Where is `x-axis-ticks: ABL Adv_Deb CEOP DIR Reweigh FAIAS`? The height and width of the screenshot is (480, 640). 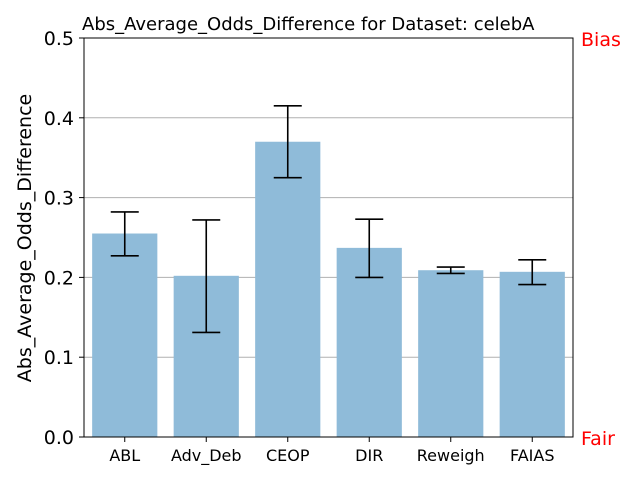 x-axis-ticks: ABL Adv_Deb CEOP DIR Reweigh FAIAS is located at coordinates (332, 451).